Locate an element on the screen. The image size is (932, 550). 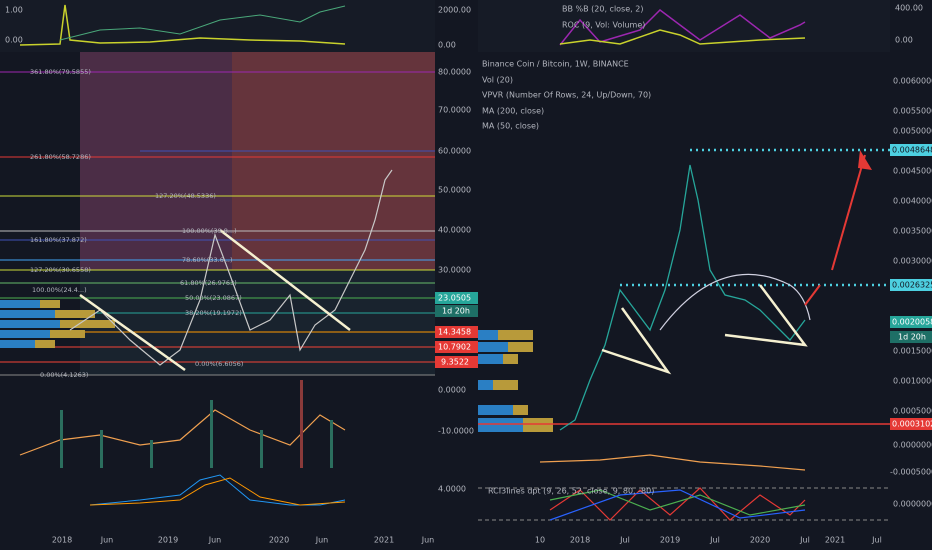
fib-label: 127.20%(30.6558) is located at coordinates (60, 270).